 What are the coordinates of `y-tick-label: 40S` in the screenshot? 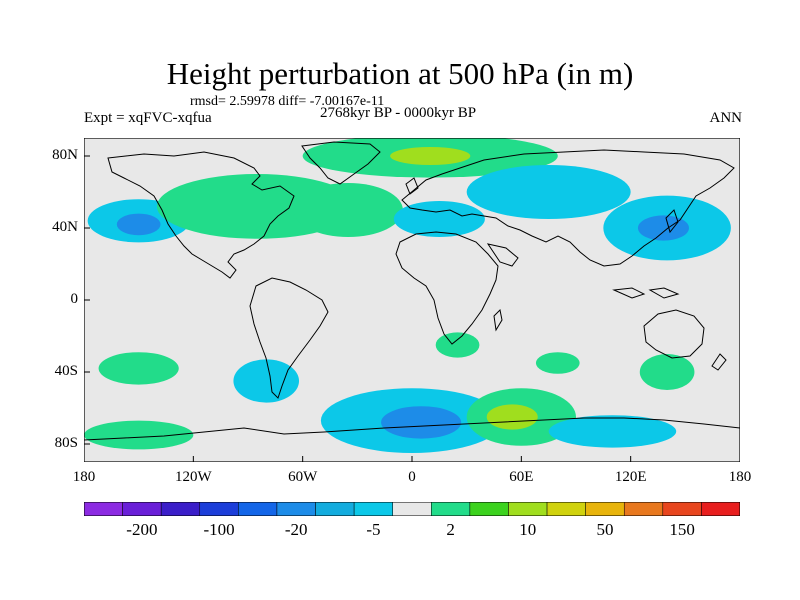 It's located at (66, 371).